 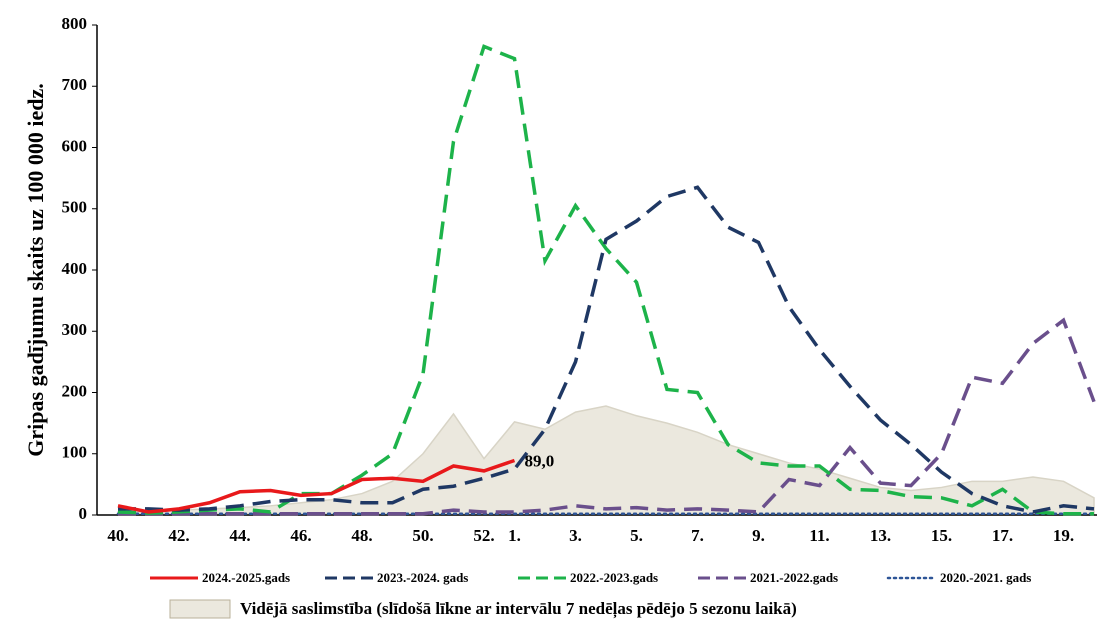 I want to click on x-tick-label: 17., so click(x=1002, y=535).